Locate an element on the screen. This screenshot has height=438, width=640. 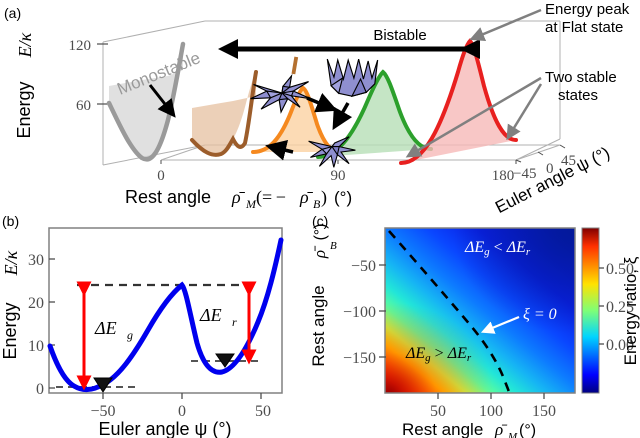
svg-text: g is located at coordinates (130, 335).